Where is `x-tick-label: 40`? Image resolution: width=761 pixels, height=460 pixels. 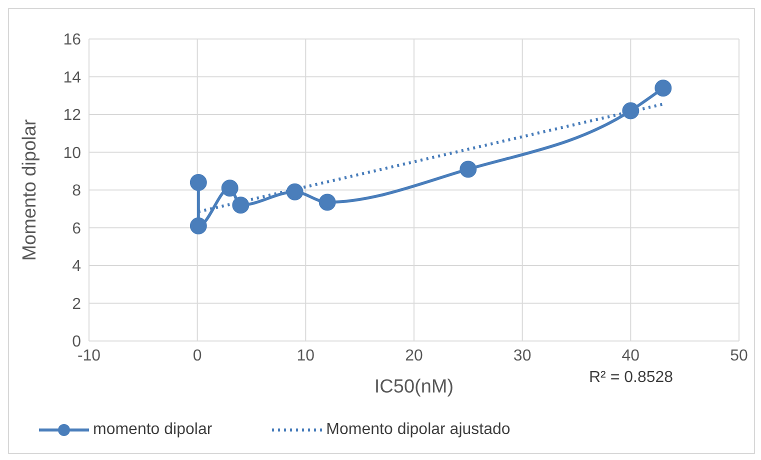 x-tick-label: 40 is located at coordinates (631, 355).